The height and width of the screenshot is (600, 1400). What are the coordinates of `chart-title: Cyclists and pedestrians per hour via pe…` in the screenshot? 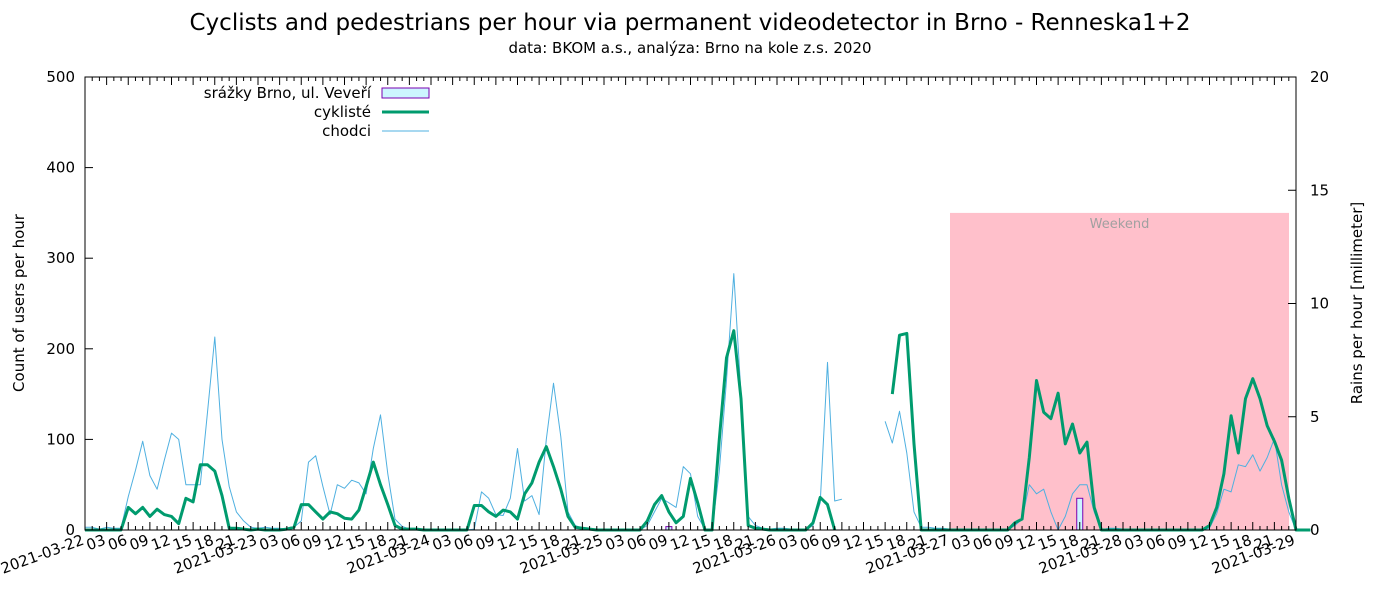 It's located at (690, 23).